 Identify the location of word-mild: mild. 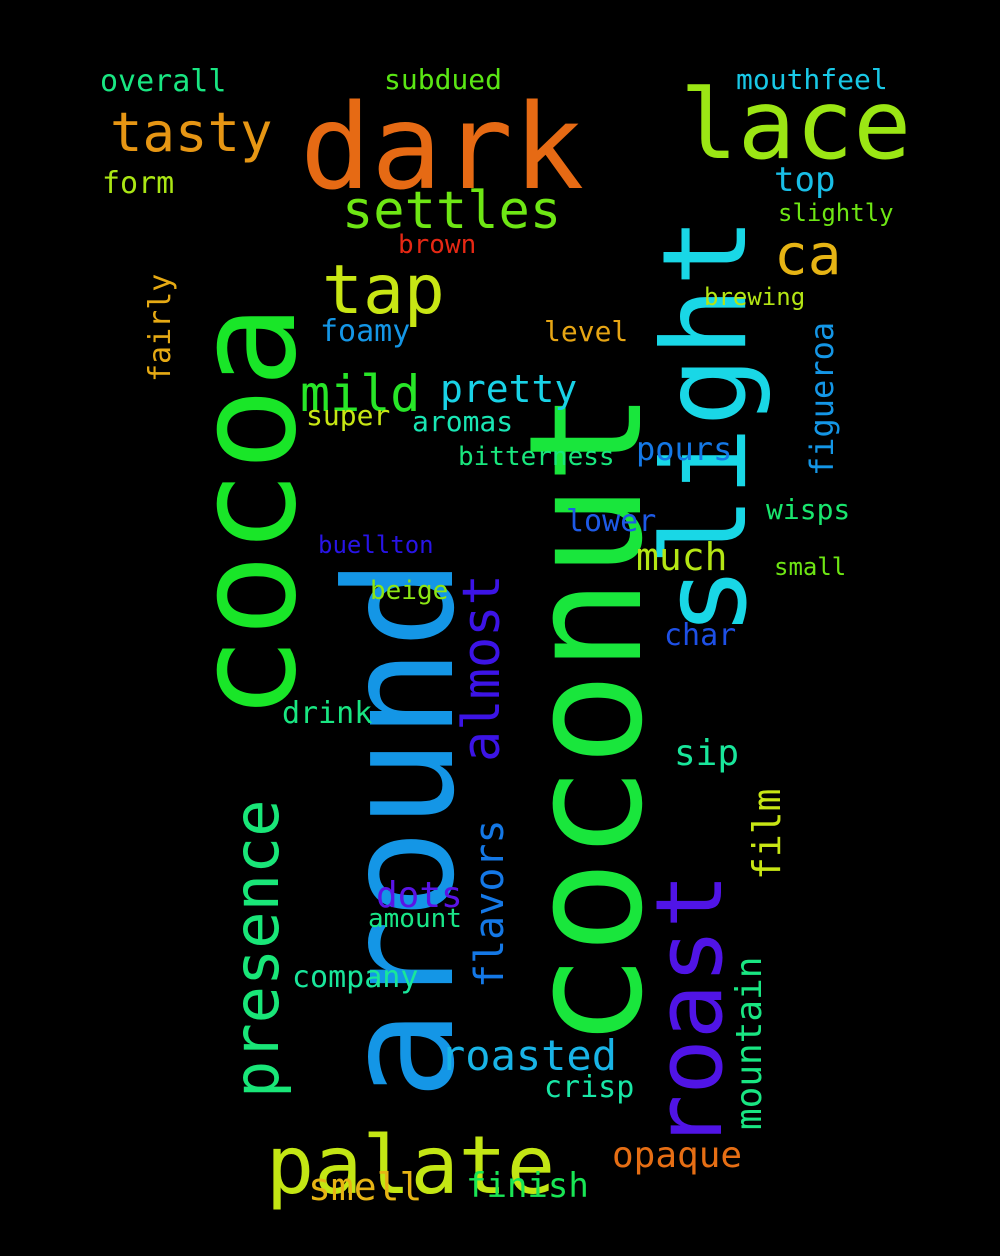
(360, 394).